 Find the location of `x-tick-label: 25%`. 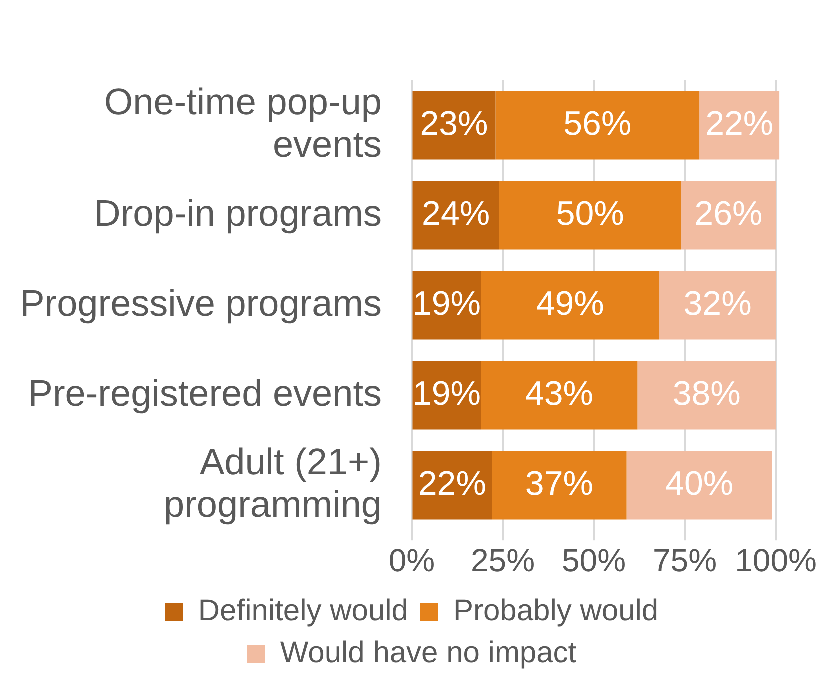

x-tick-label: 25% is located at coordinates (503, 560).